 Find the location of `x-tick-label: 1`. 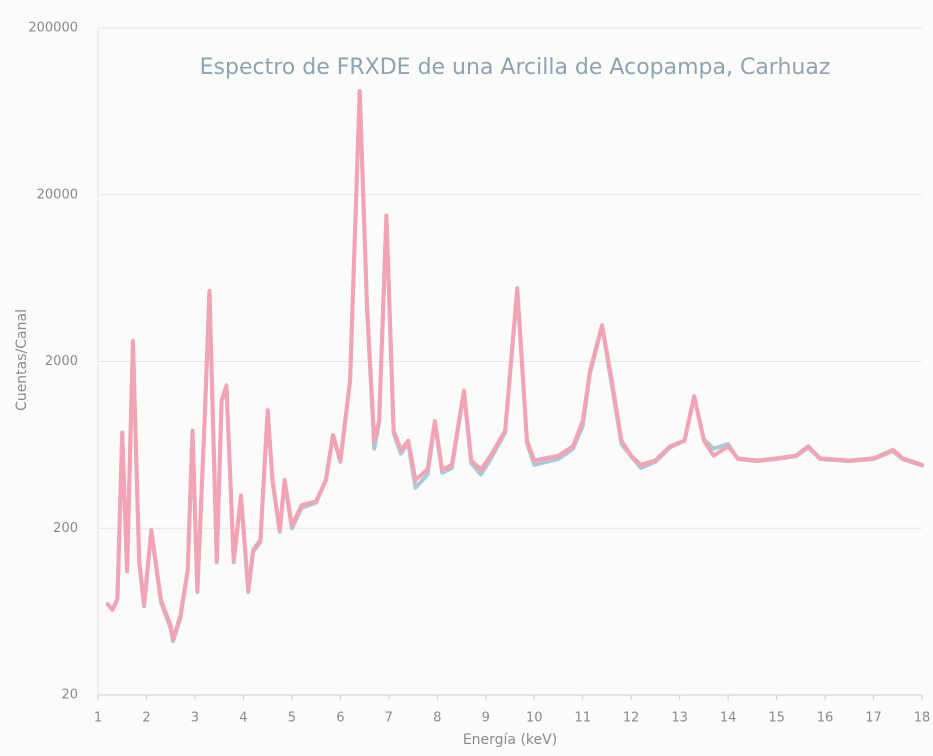

x-tick-label: 1 is located at coordinates (98, 718).